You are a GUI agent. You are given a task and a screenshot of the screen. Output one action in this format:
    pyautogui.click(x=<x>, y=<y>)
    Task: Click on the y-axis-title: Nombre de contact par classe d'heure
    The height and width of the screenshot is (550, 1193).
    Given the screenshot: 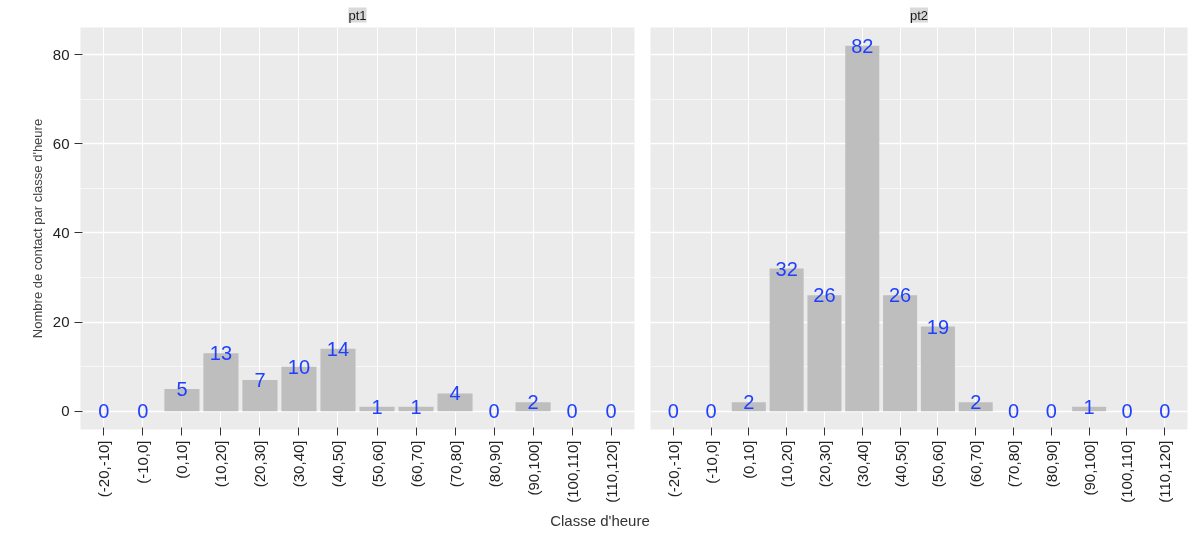 What is the action you would take?
    pyautogui.click(x=37, y=228)
    